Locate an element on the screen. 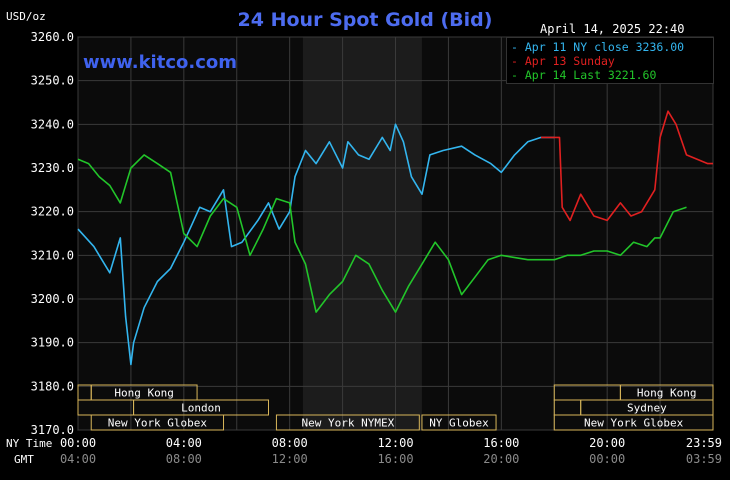  ny-time-label: NY Time is located at coordinates (29, 443).